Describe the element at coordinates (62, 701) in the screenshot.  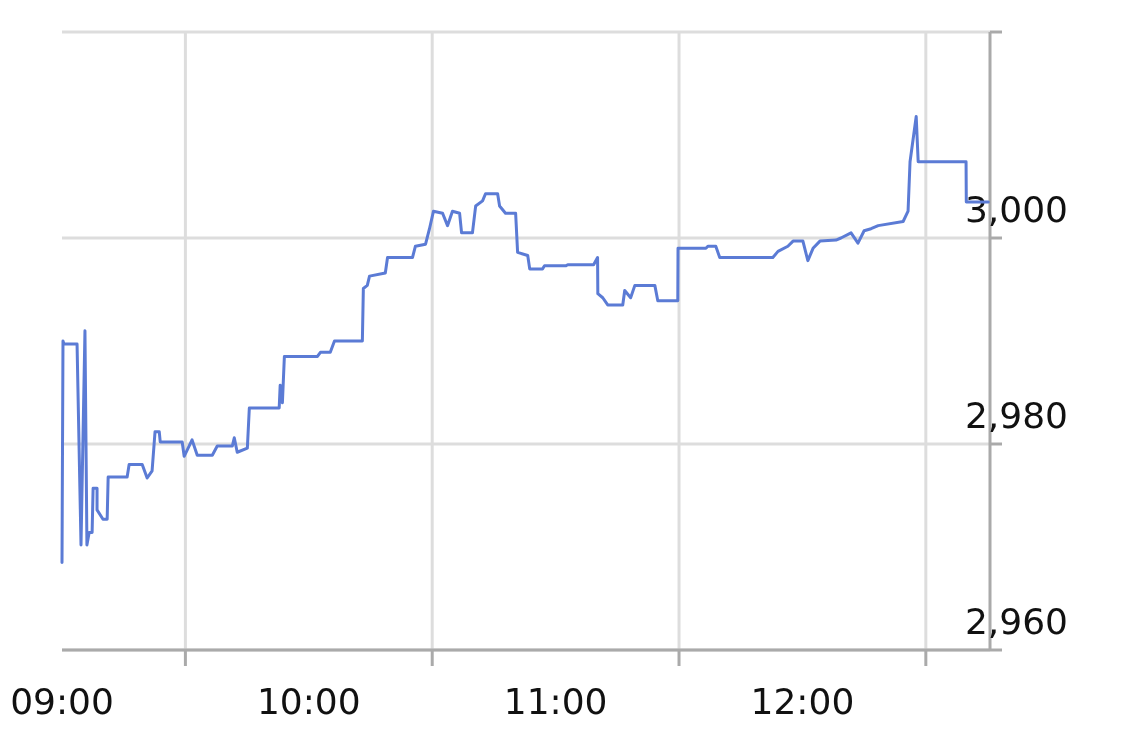
I see `x-tick-label: 09:00` at that location.